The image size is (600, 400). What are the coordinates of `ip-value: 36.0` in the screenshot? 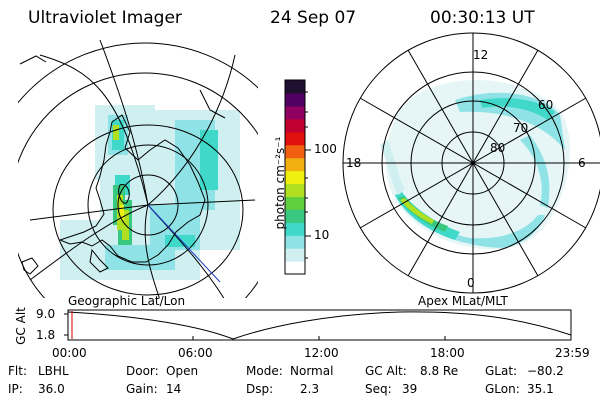 It's located at (51, 389).